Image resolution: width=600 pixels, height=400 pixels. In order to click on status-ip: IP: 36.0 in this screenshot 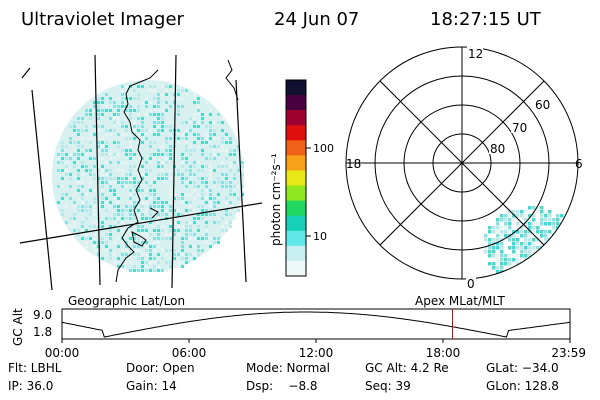, I will do `click(31, 386)`.